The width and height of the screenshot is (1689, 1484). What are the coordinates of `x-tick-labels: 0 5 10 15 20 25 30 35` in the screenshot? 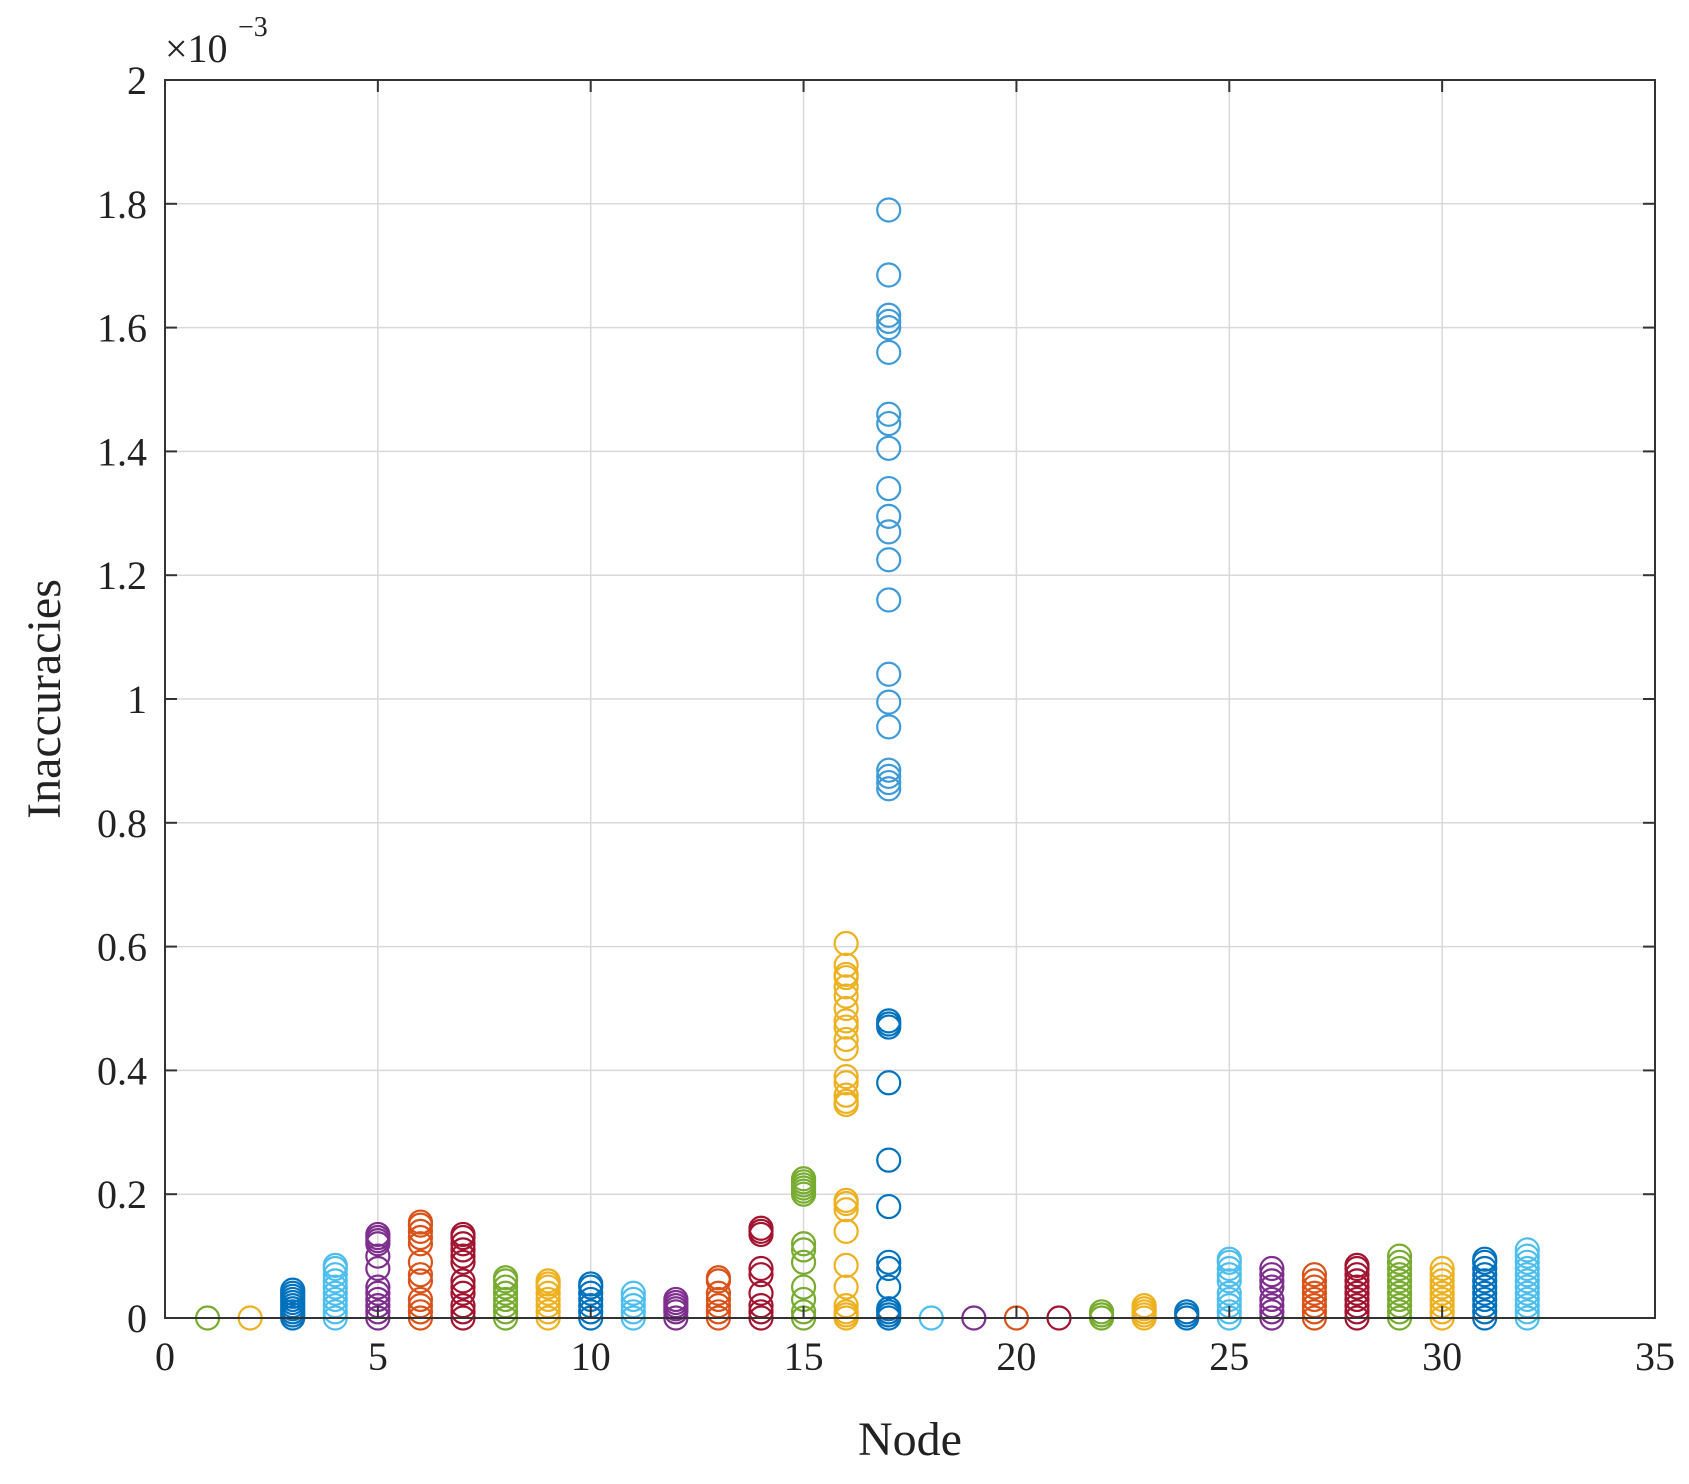 It's located at (915, 1356).